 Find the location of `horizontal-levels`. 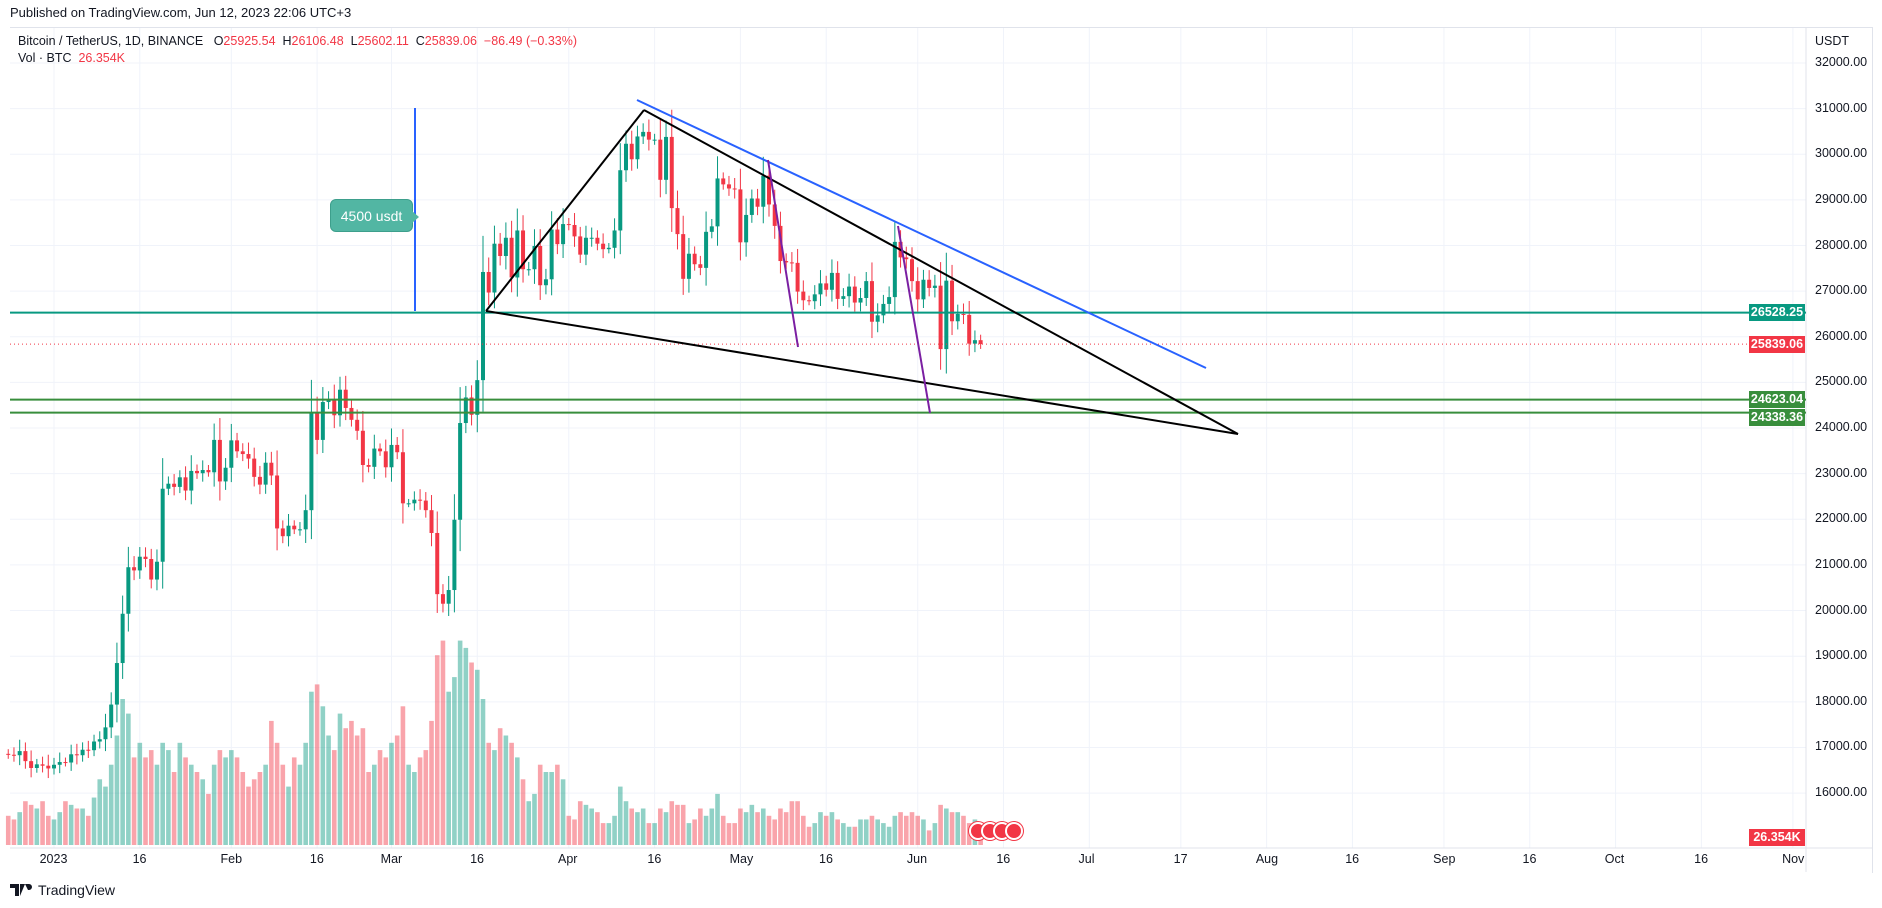

horizontal-levels is located at coordinates (908, 362).